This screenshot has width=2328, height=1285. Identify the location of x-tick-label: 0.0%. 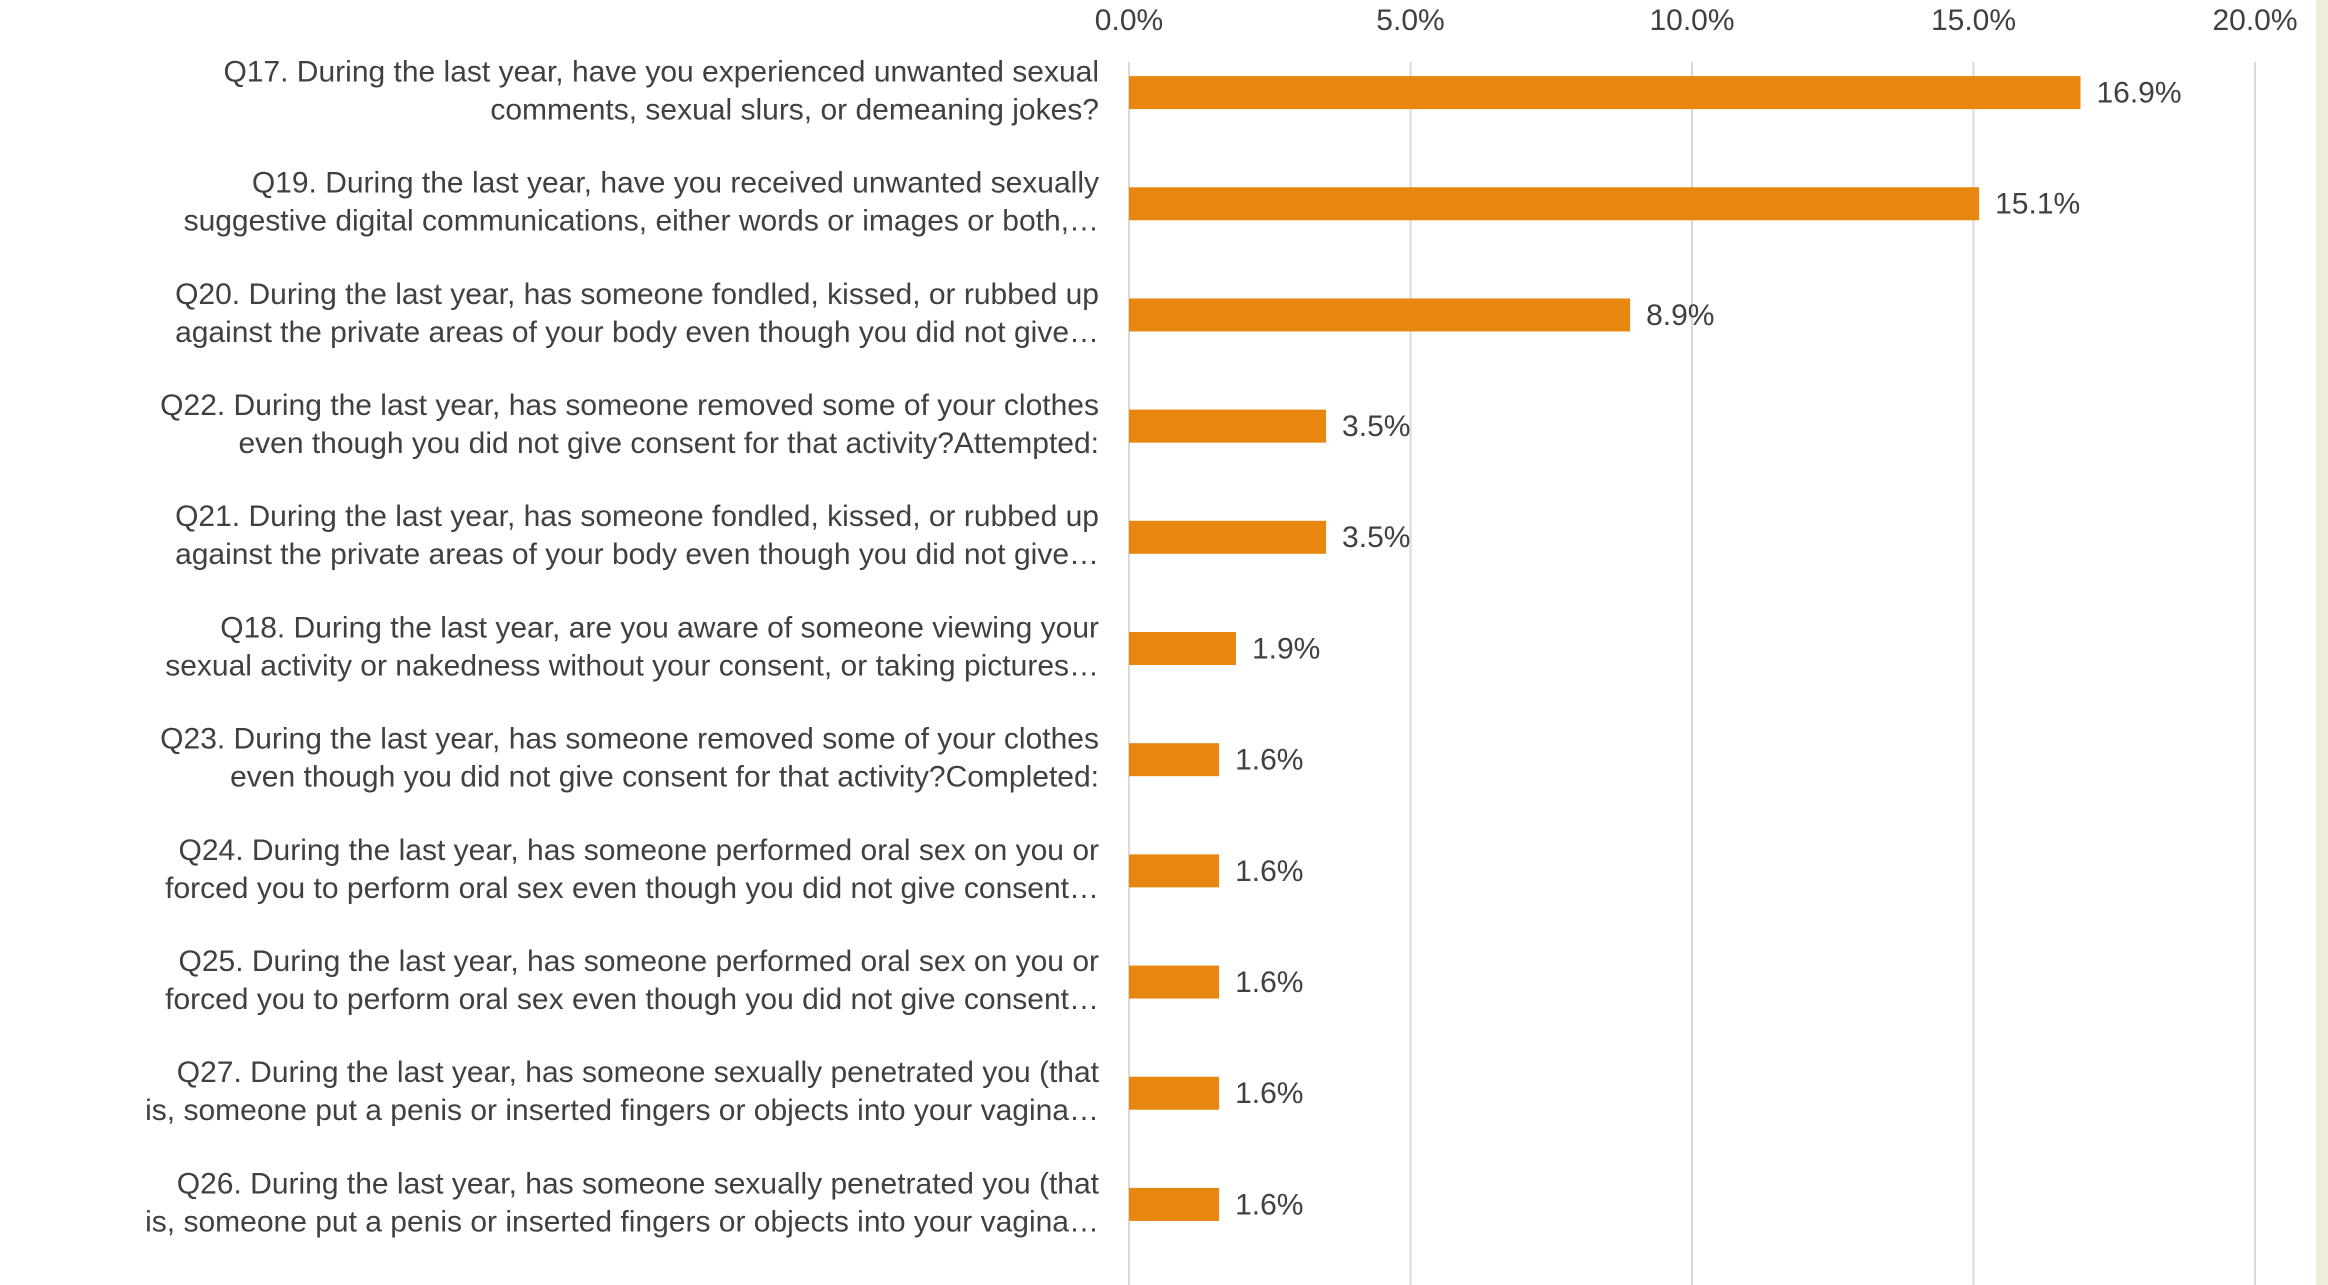
(1129, 20).